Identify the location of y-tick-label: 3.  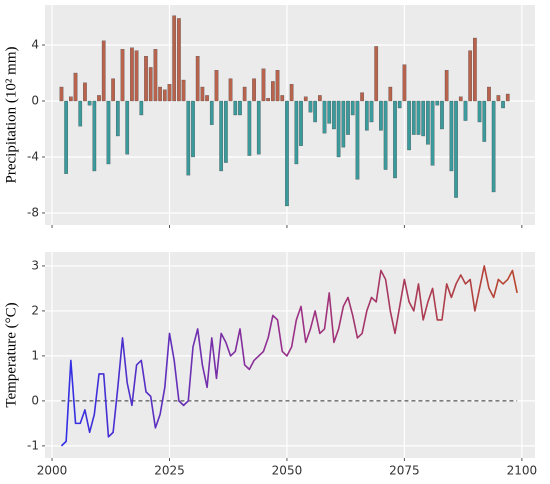
(35, 265).